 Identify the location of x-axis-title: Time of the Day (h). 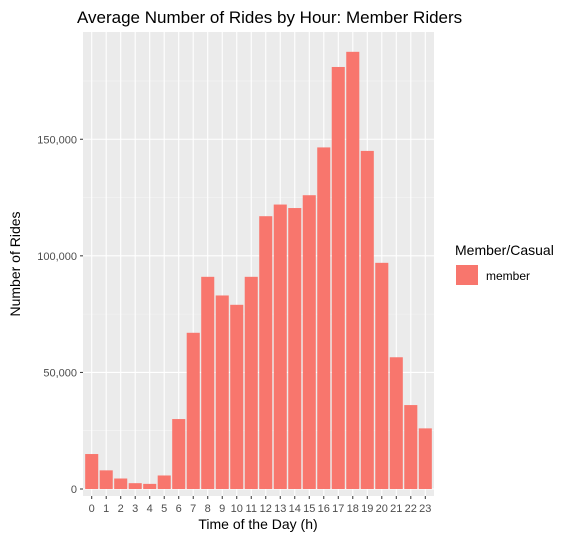
(257, 524).